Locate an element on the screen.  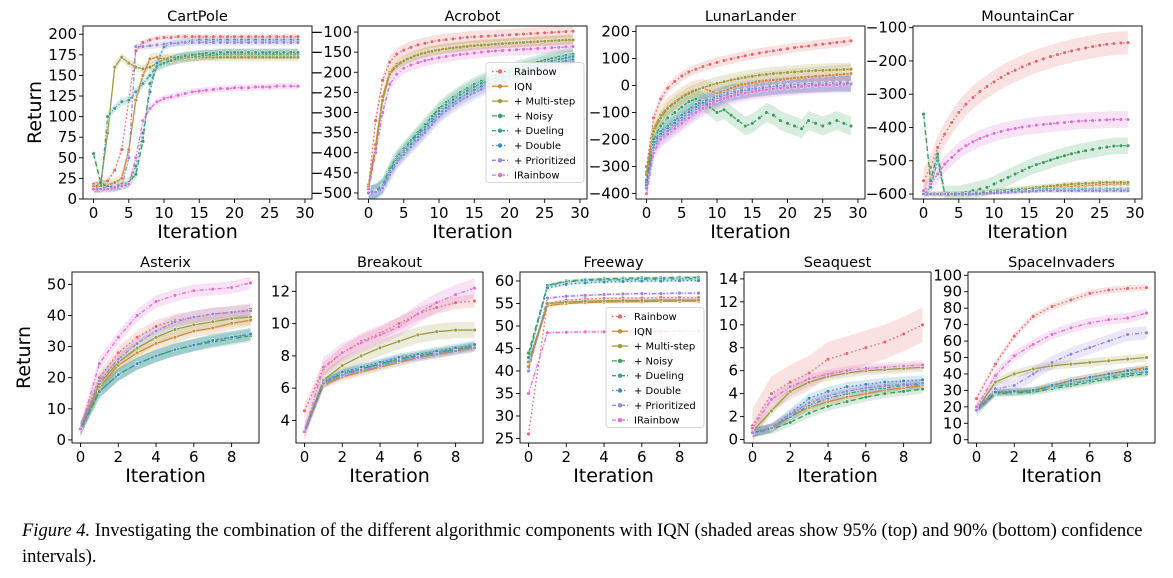
legend-marker-noisy is located at coordinates (620, 361).